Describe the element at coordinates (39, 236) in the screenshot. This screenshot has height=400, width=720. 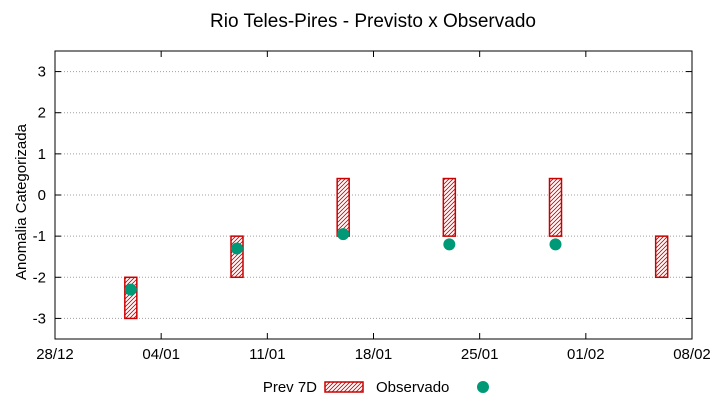
I see `y-tick-label: -1` at that location.